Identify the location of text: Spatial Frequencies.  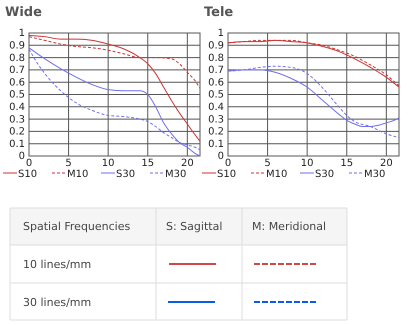
(77, 226).